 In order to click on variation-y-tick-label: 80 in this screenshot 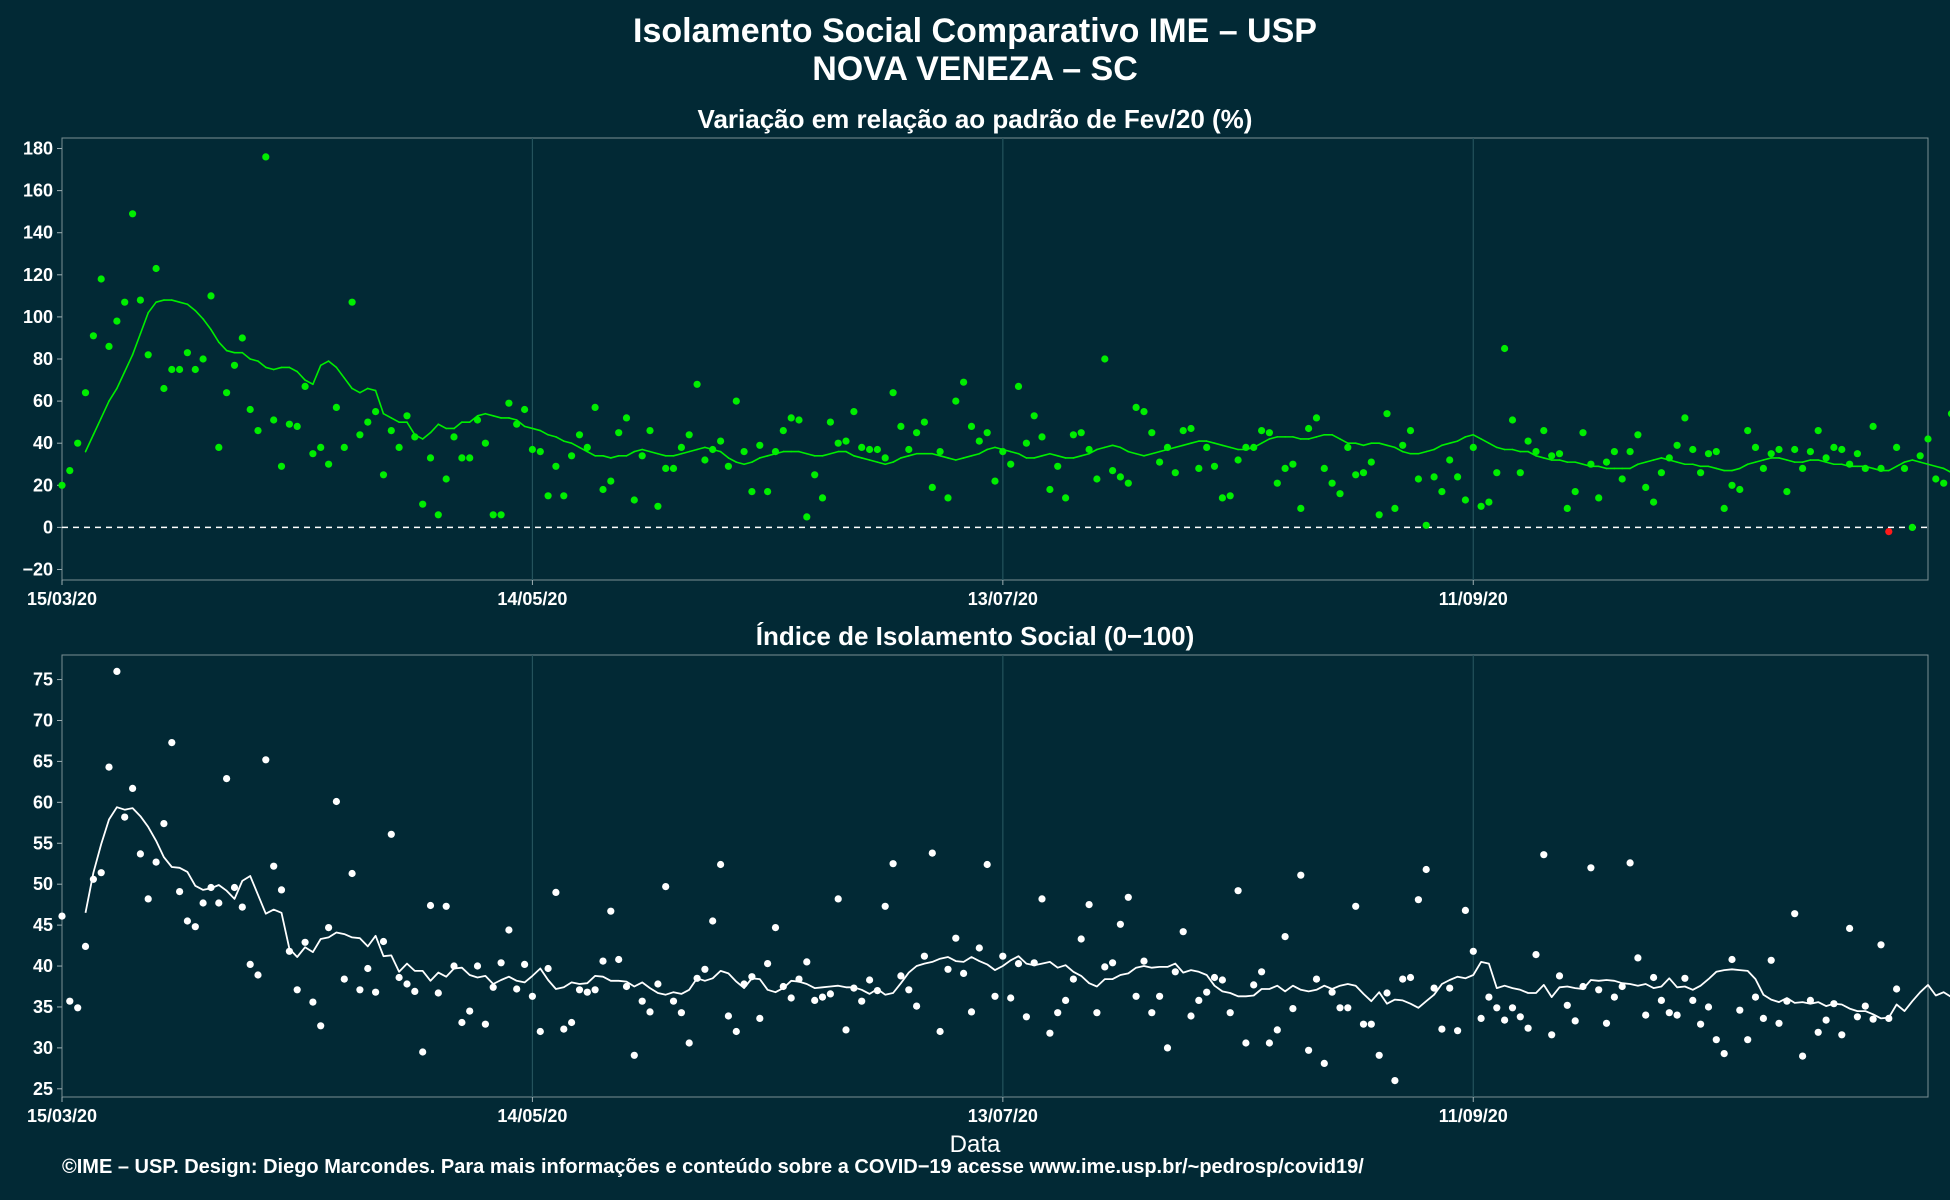, I will do `click(43, 359)`.